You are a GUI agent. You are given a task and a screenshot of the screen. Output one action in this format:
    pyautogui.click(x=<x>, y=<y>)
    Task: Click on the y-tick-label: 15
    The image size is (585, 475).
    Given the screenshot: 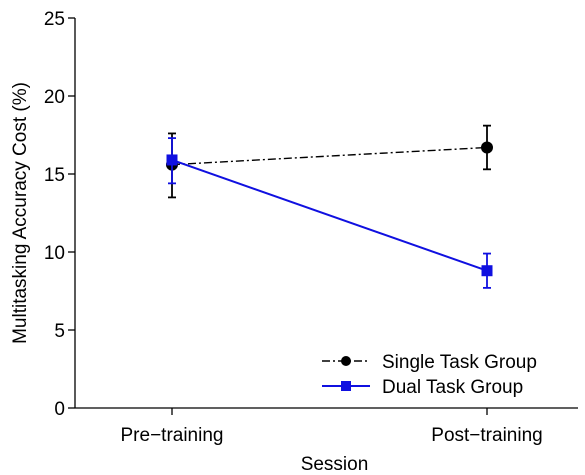 What is the action you would take?
    pyautogui.click(x=54, y=175)
    